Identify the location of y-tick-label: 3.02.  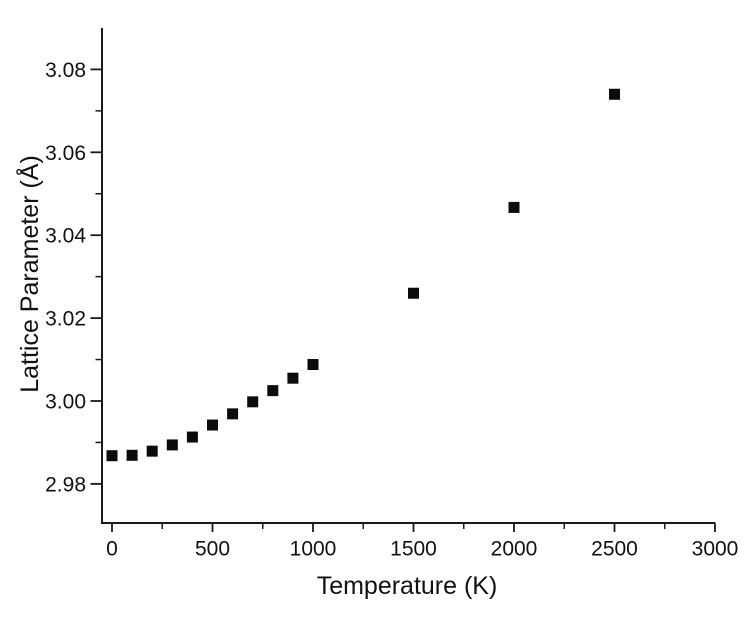
(65, 319).